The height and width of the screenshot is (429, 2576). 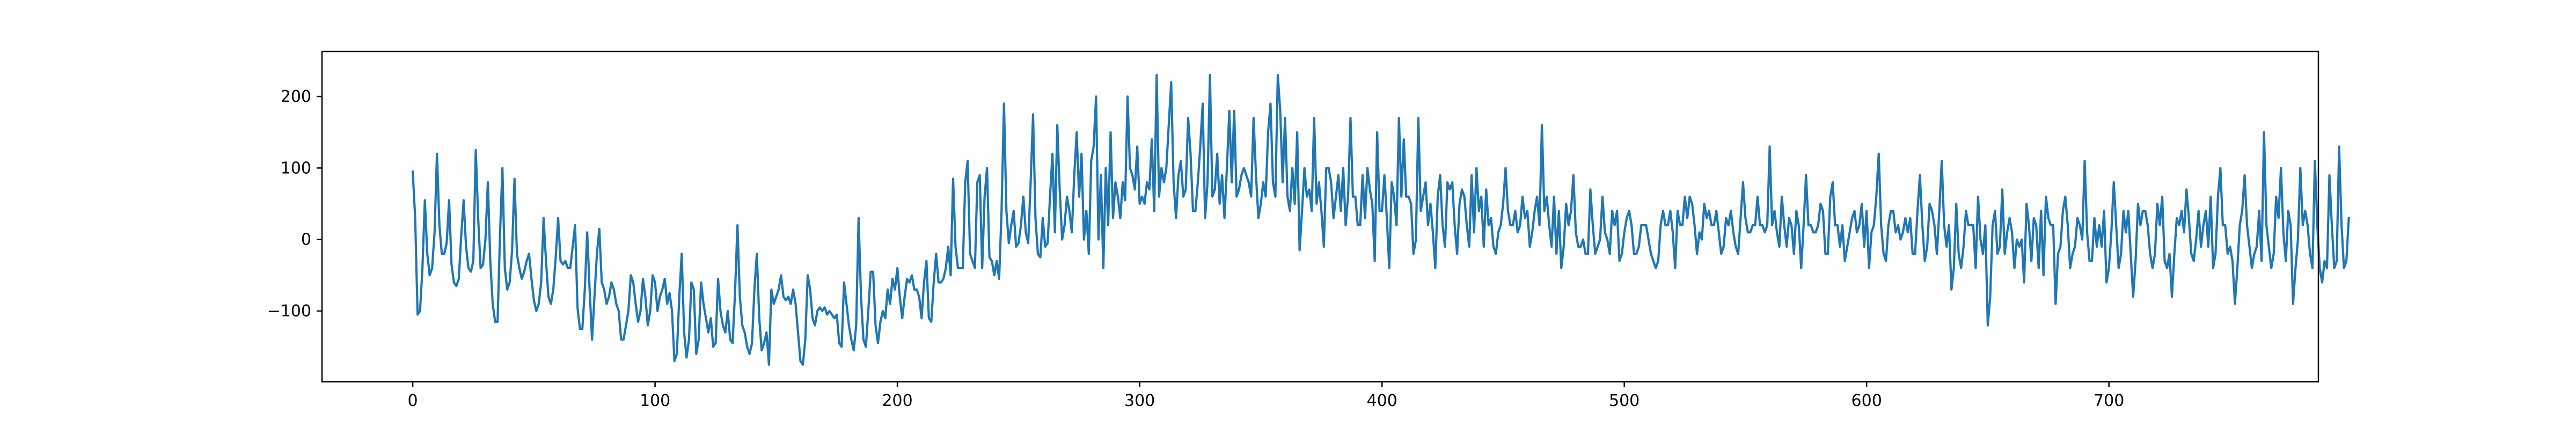 I want to click on y-tick-label: −100, so click(x=289, y=311).